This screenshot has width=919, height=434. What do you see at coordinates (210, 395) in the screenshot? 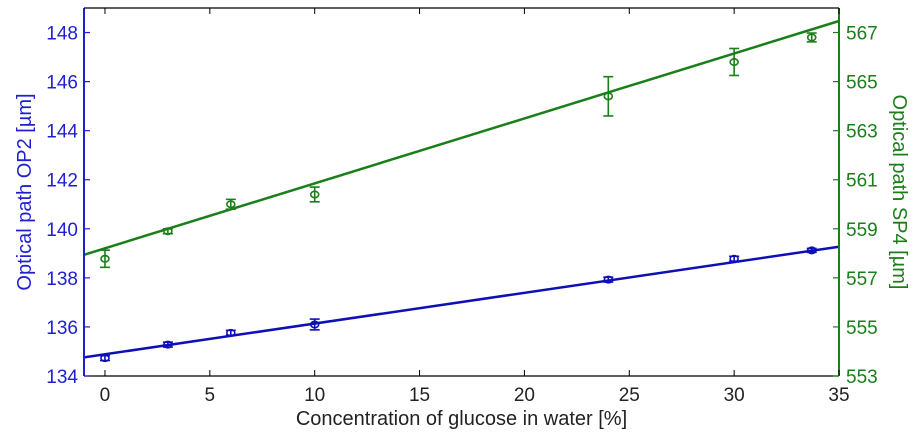
I see `x-tick-label: 5` at bounding box center [210, 395].